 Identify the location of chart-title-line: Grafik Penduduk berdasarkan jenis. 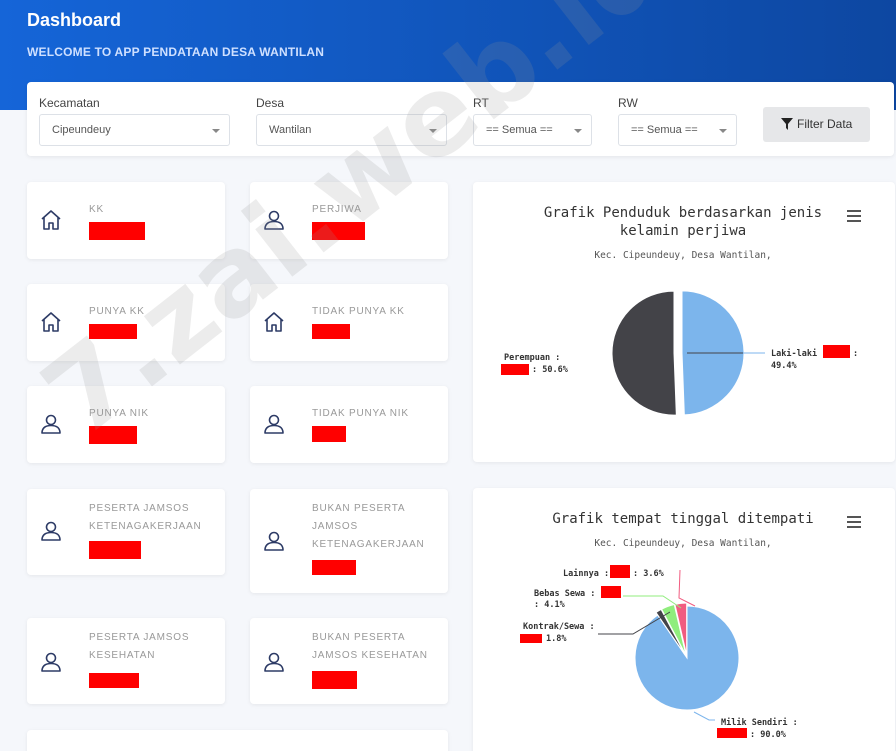
(683, 213).